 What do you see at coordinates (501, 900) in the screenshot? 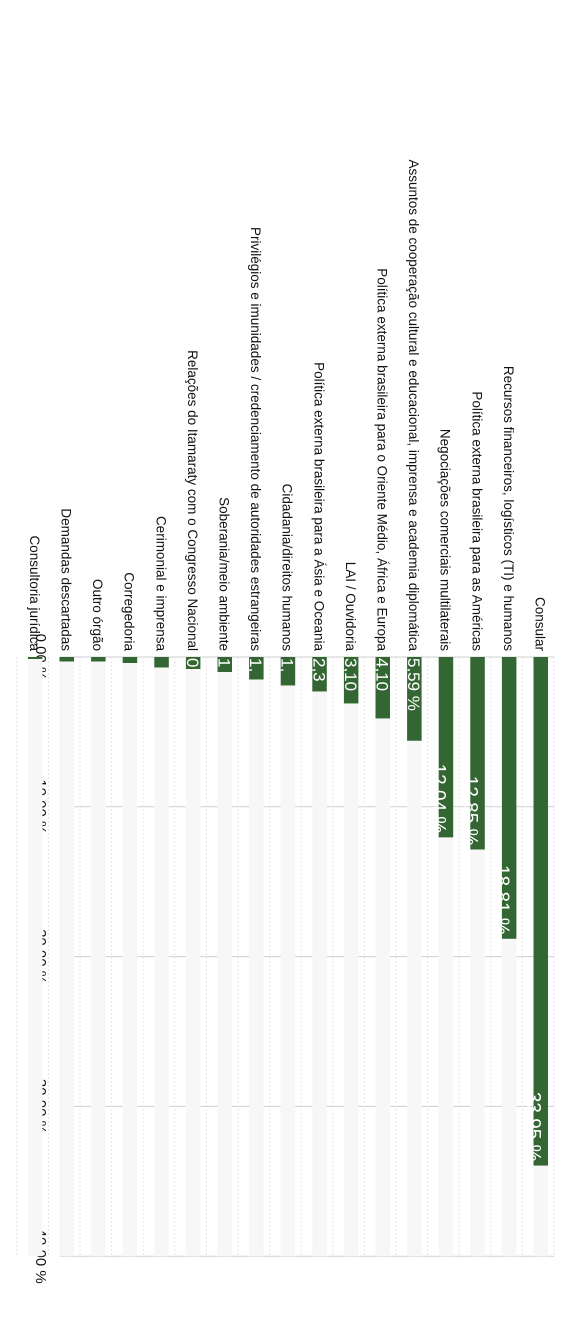
I see `data-label: 18,81 %` at bounding box center [501, 900].